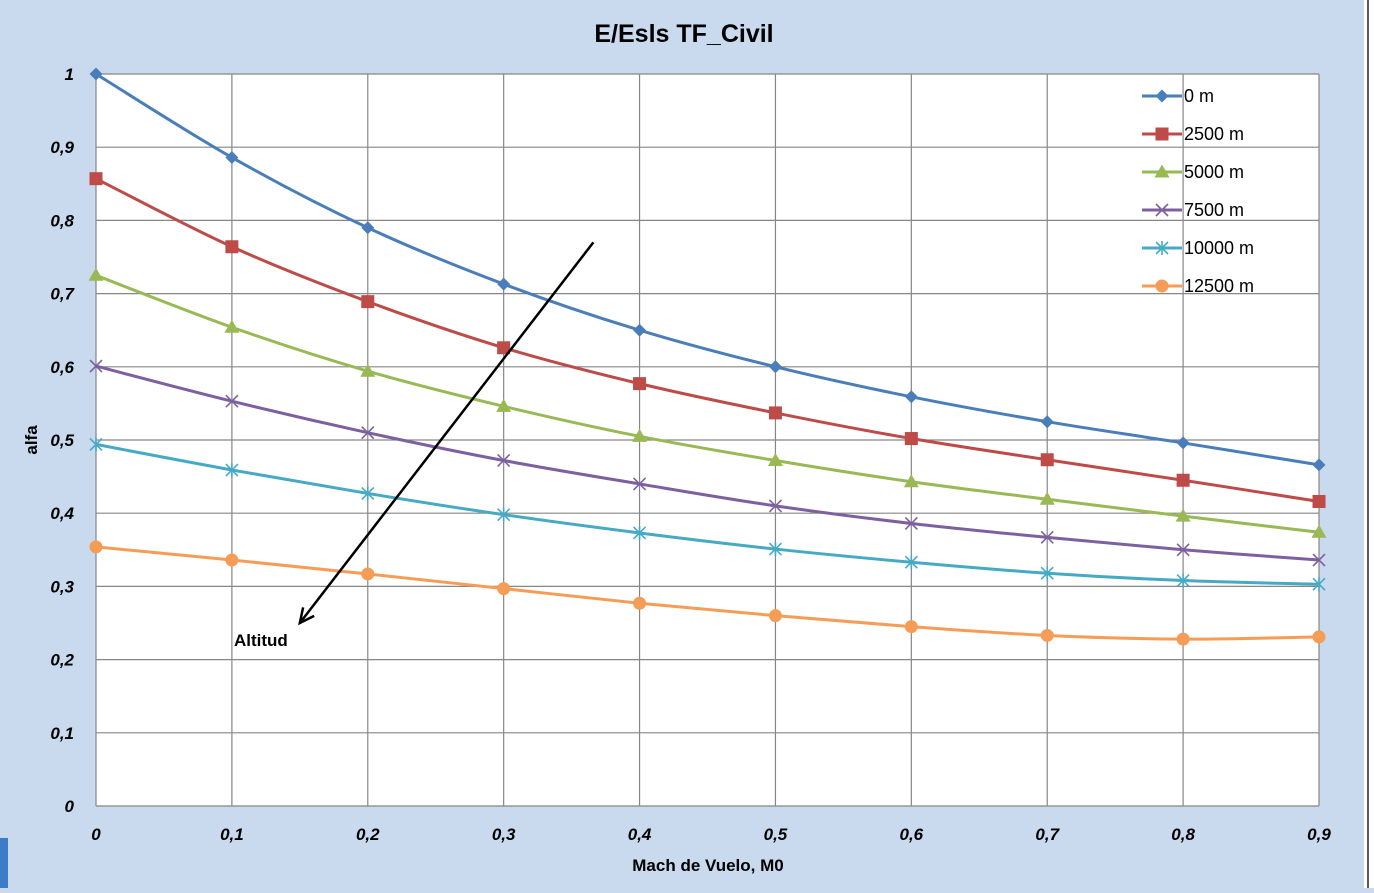  I want to click on x-tick-label: 0,1, so click(232, 834).